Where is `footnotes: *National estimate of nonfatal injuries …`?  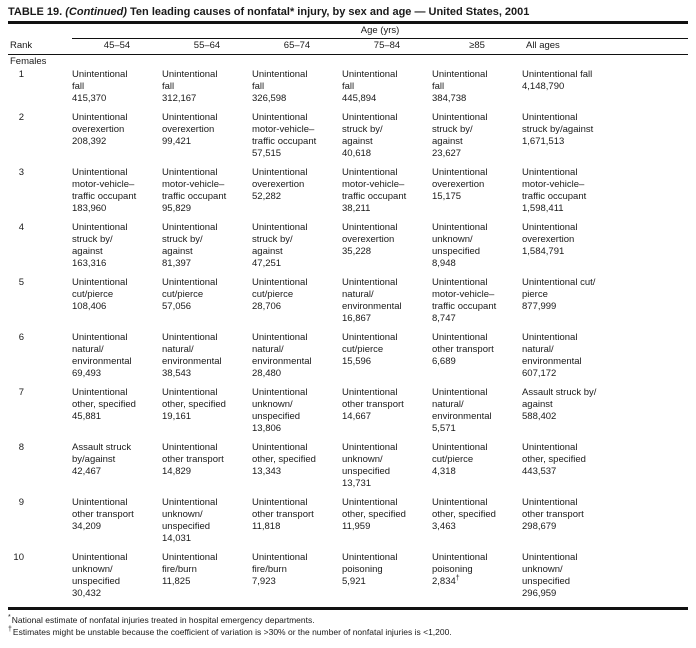 footnotes: *National estimate of nonfatal injuries … is located at coordinates (348, 625).